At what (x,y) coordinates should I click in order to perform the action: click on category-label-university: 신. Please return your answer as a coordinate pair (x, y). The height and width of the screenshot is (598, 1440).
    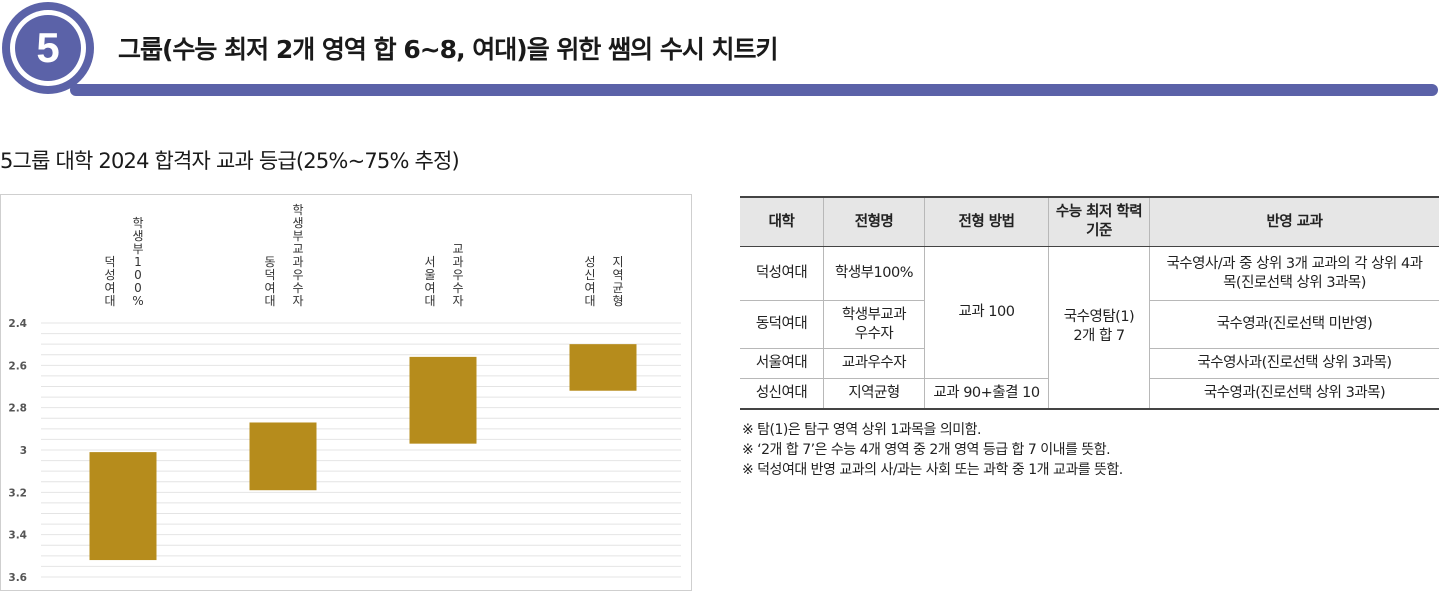
    Looking at the image, I should click on (589, 275).